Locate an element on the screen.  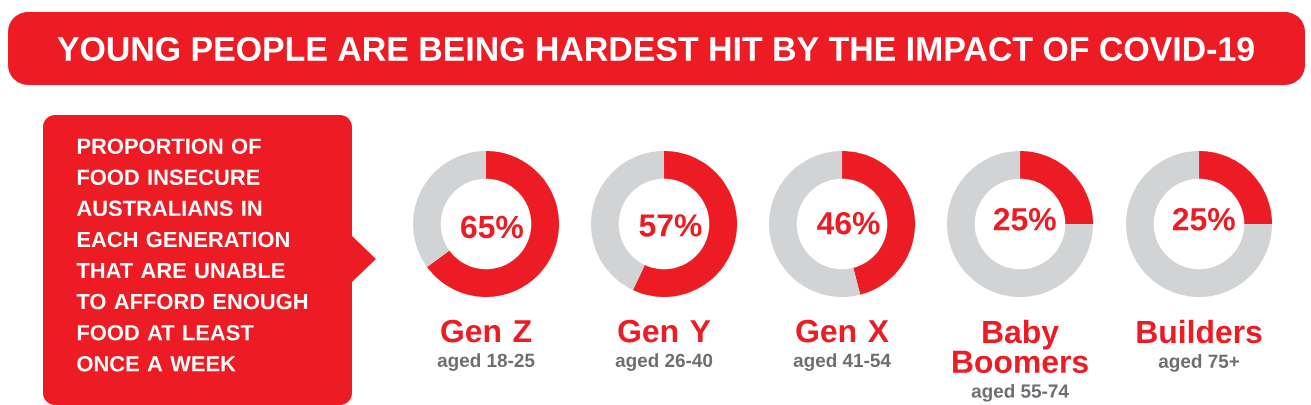
text: aged 55-74 is located at coordinates (1020, 392).